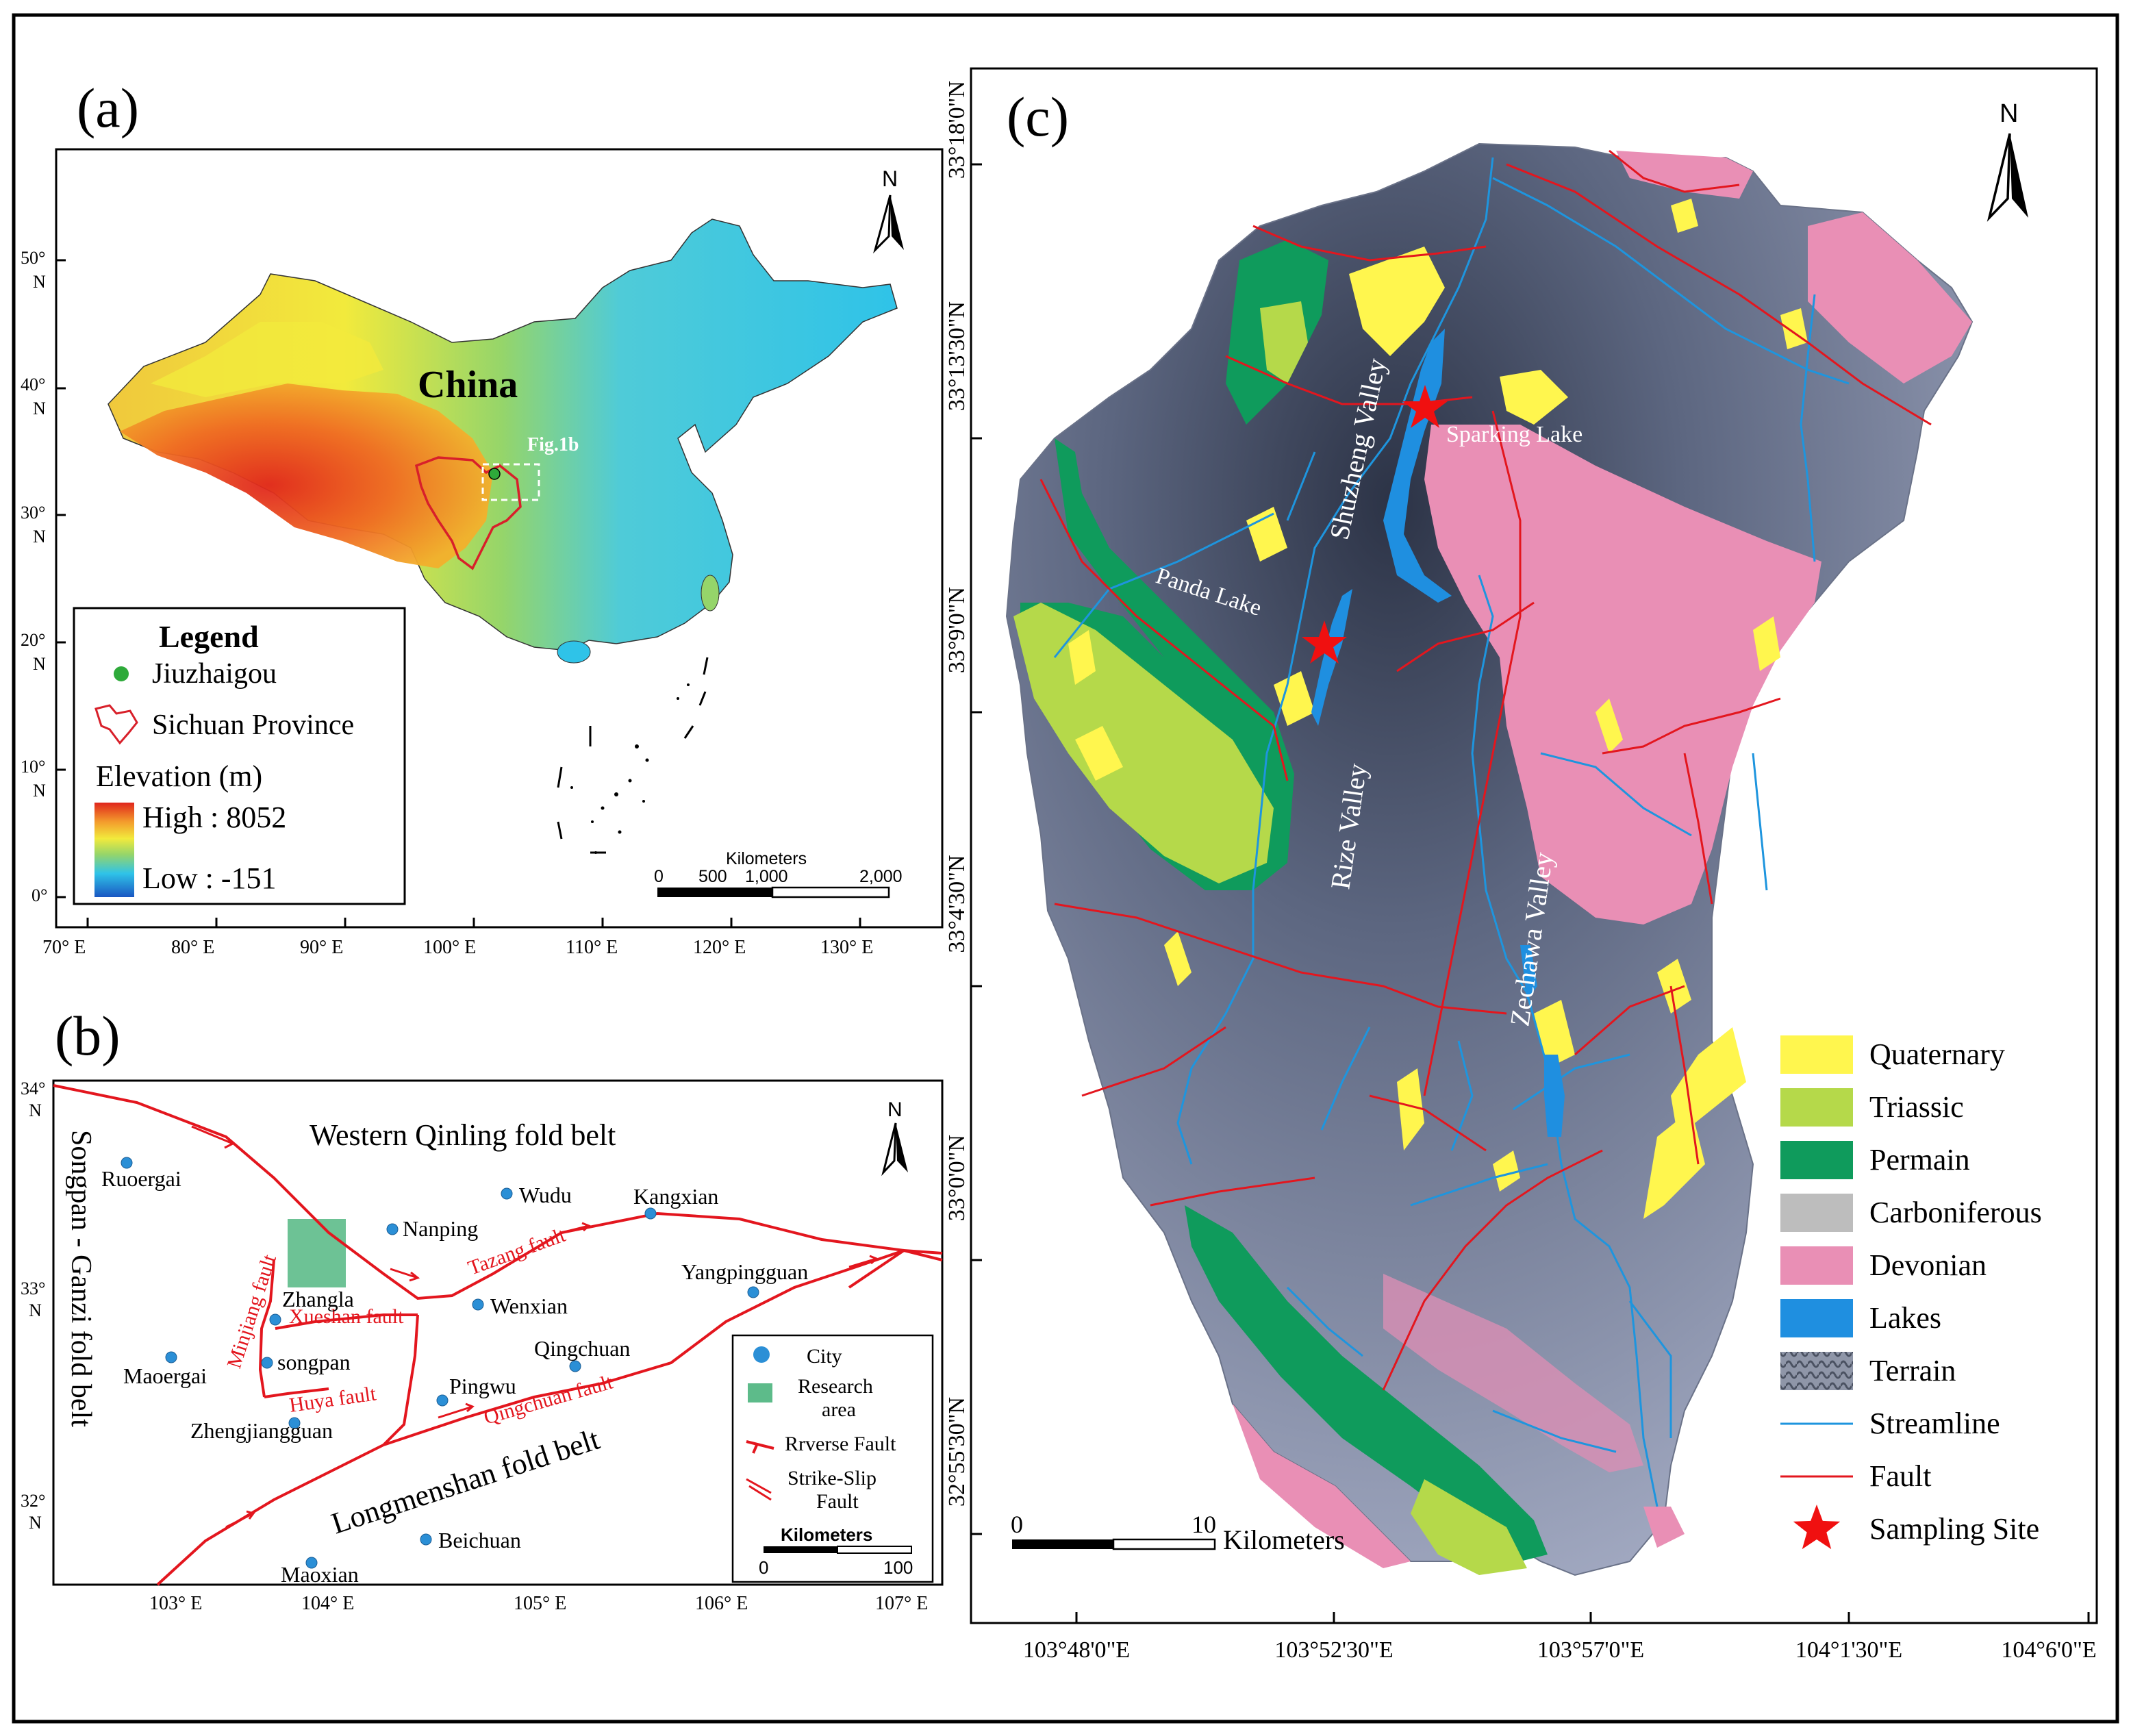 The image size is (2131, 1736). What do you see at coordinates (766, 876) in the screenshot?
I see `scale-a-tick-1000: 1,000` at bounding box center [766, 876].